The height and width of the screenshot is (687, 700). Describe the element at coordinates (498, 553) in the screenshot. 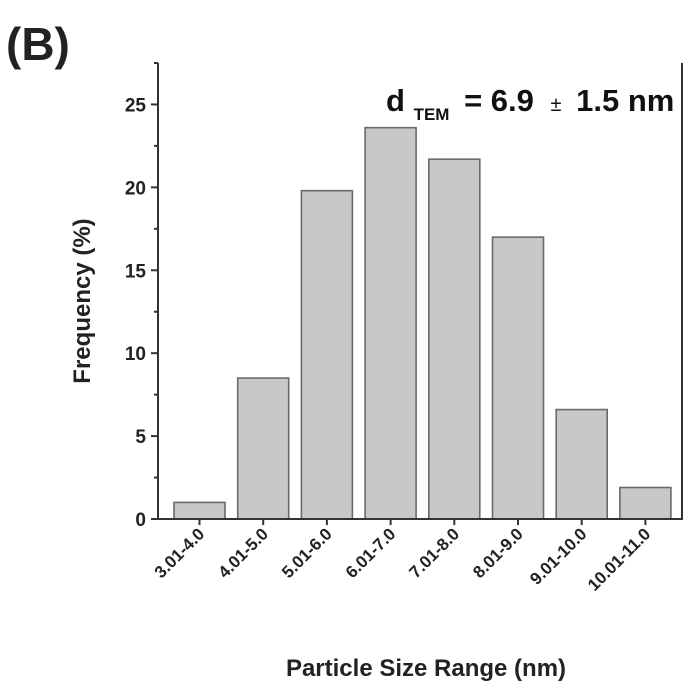

I see `x-tick-label-8.01-9.0: 8.01-9.0` at that location.